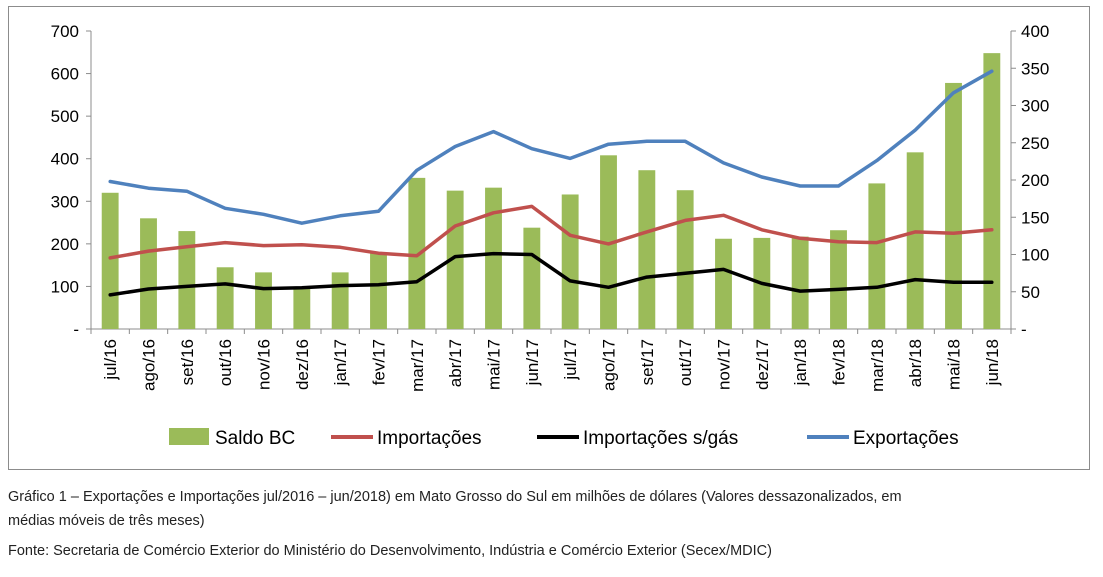  Describe the element at coordinates (494, 364) in the screenshot. I see `x-tick-label: mai/17` at that location.